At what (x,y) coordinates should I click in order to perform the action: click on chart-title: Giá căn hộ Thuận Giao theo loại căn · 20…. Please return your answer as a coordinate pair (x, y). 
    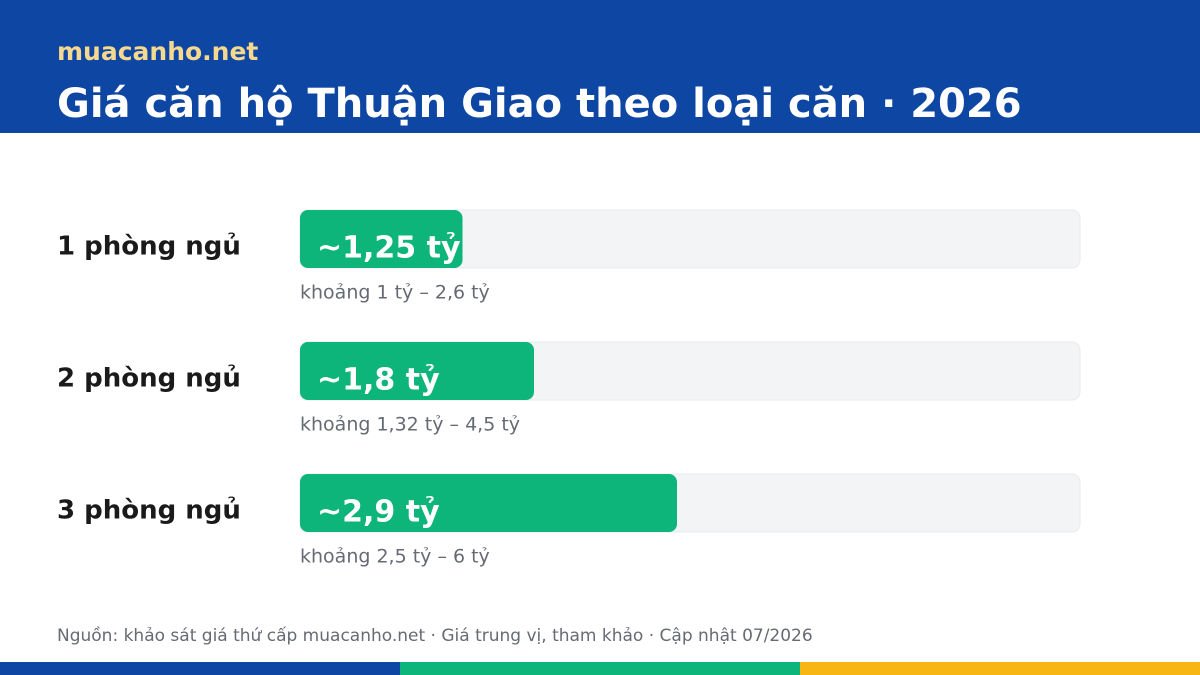
    Looking at the image, I should click on (539, 104).